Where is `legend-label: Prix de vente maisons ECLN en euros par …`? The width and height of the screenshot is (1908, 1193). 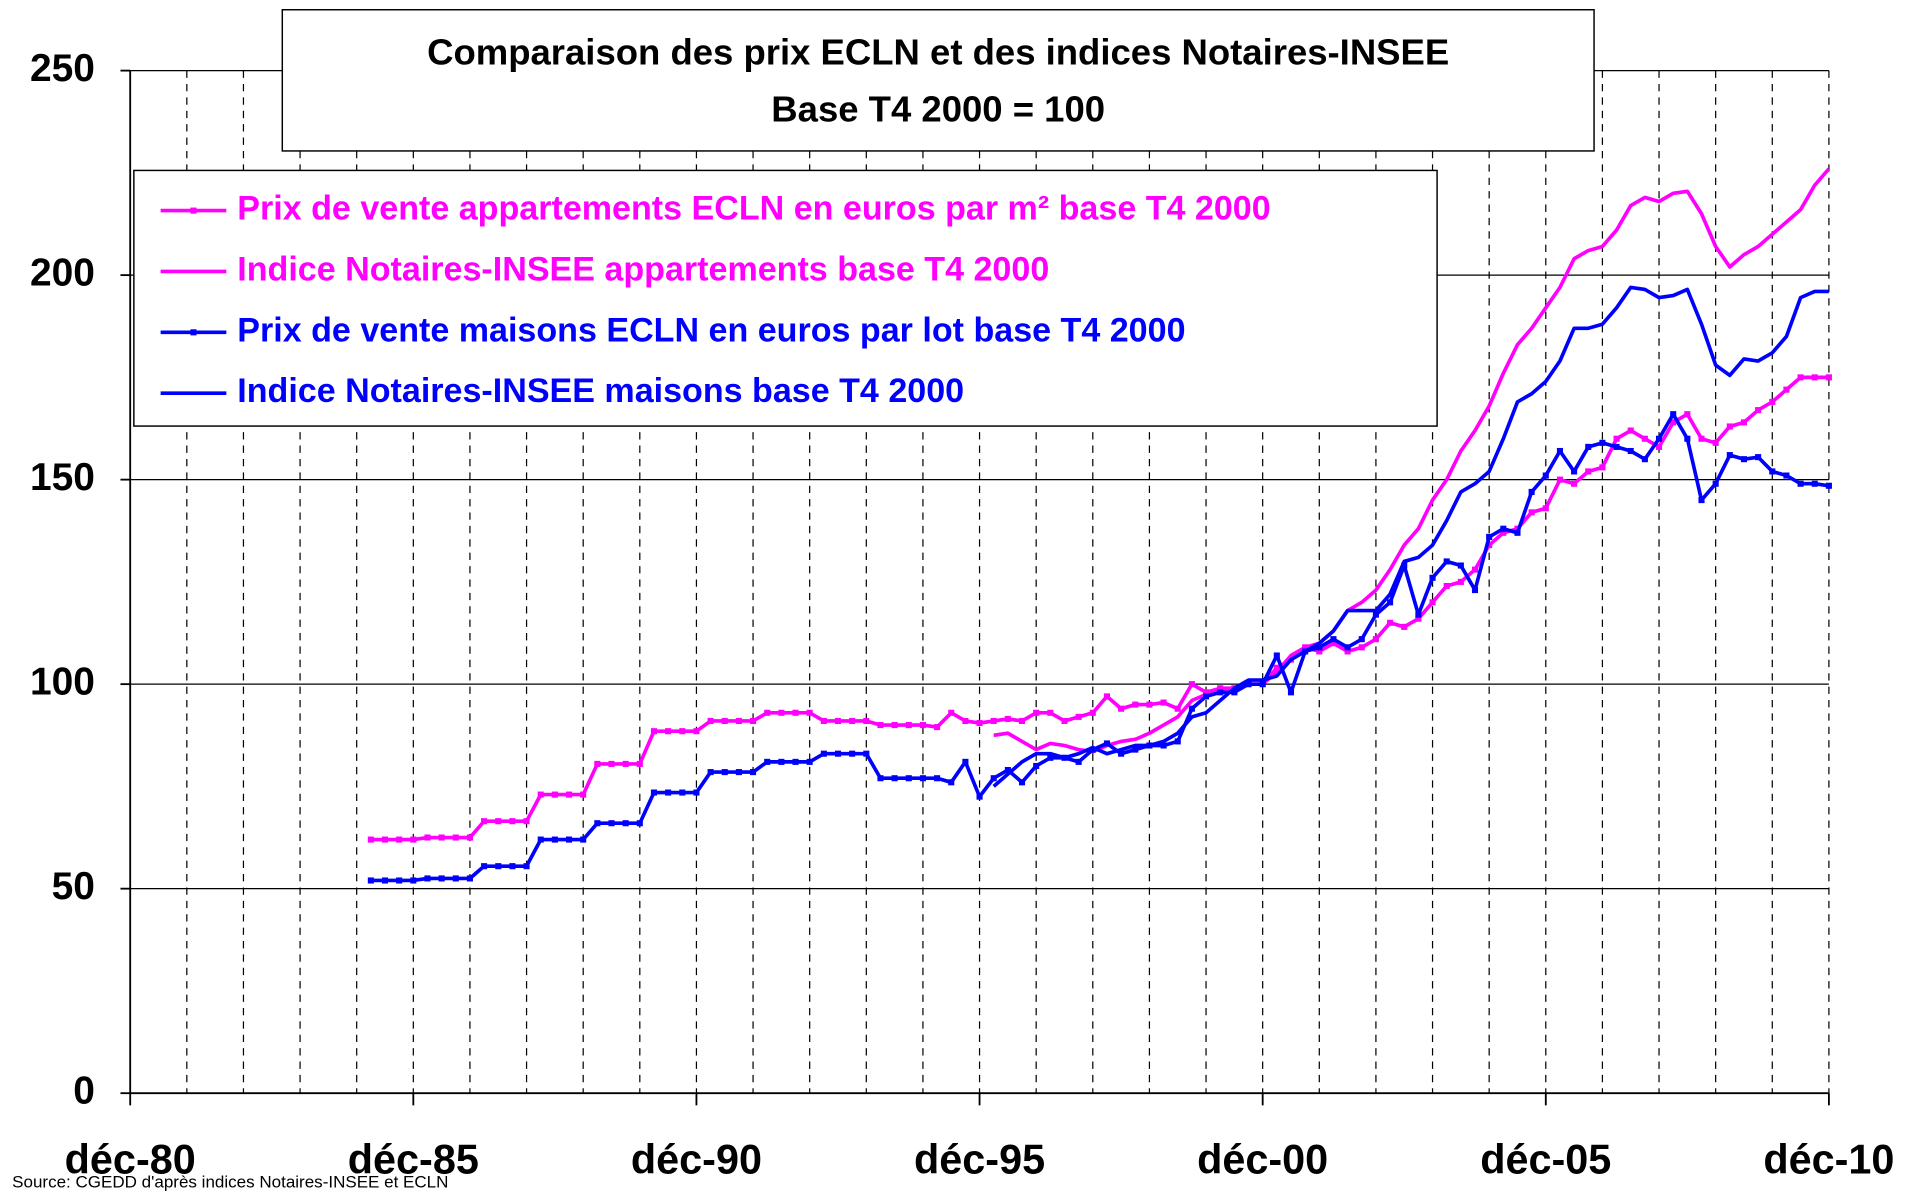 legend-label: Prix de vente maisons ECLN en euros par … is located at coordinates (711, 330).